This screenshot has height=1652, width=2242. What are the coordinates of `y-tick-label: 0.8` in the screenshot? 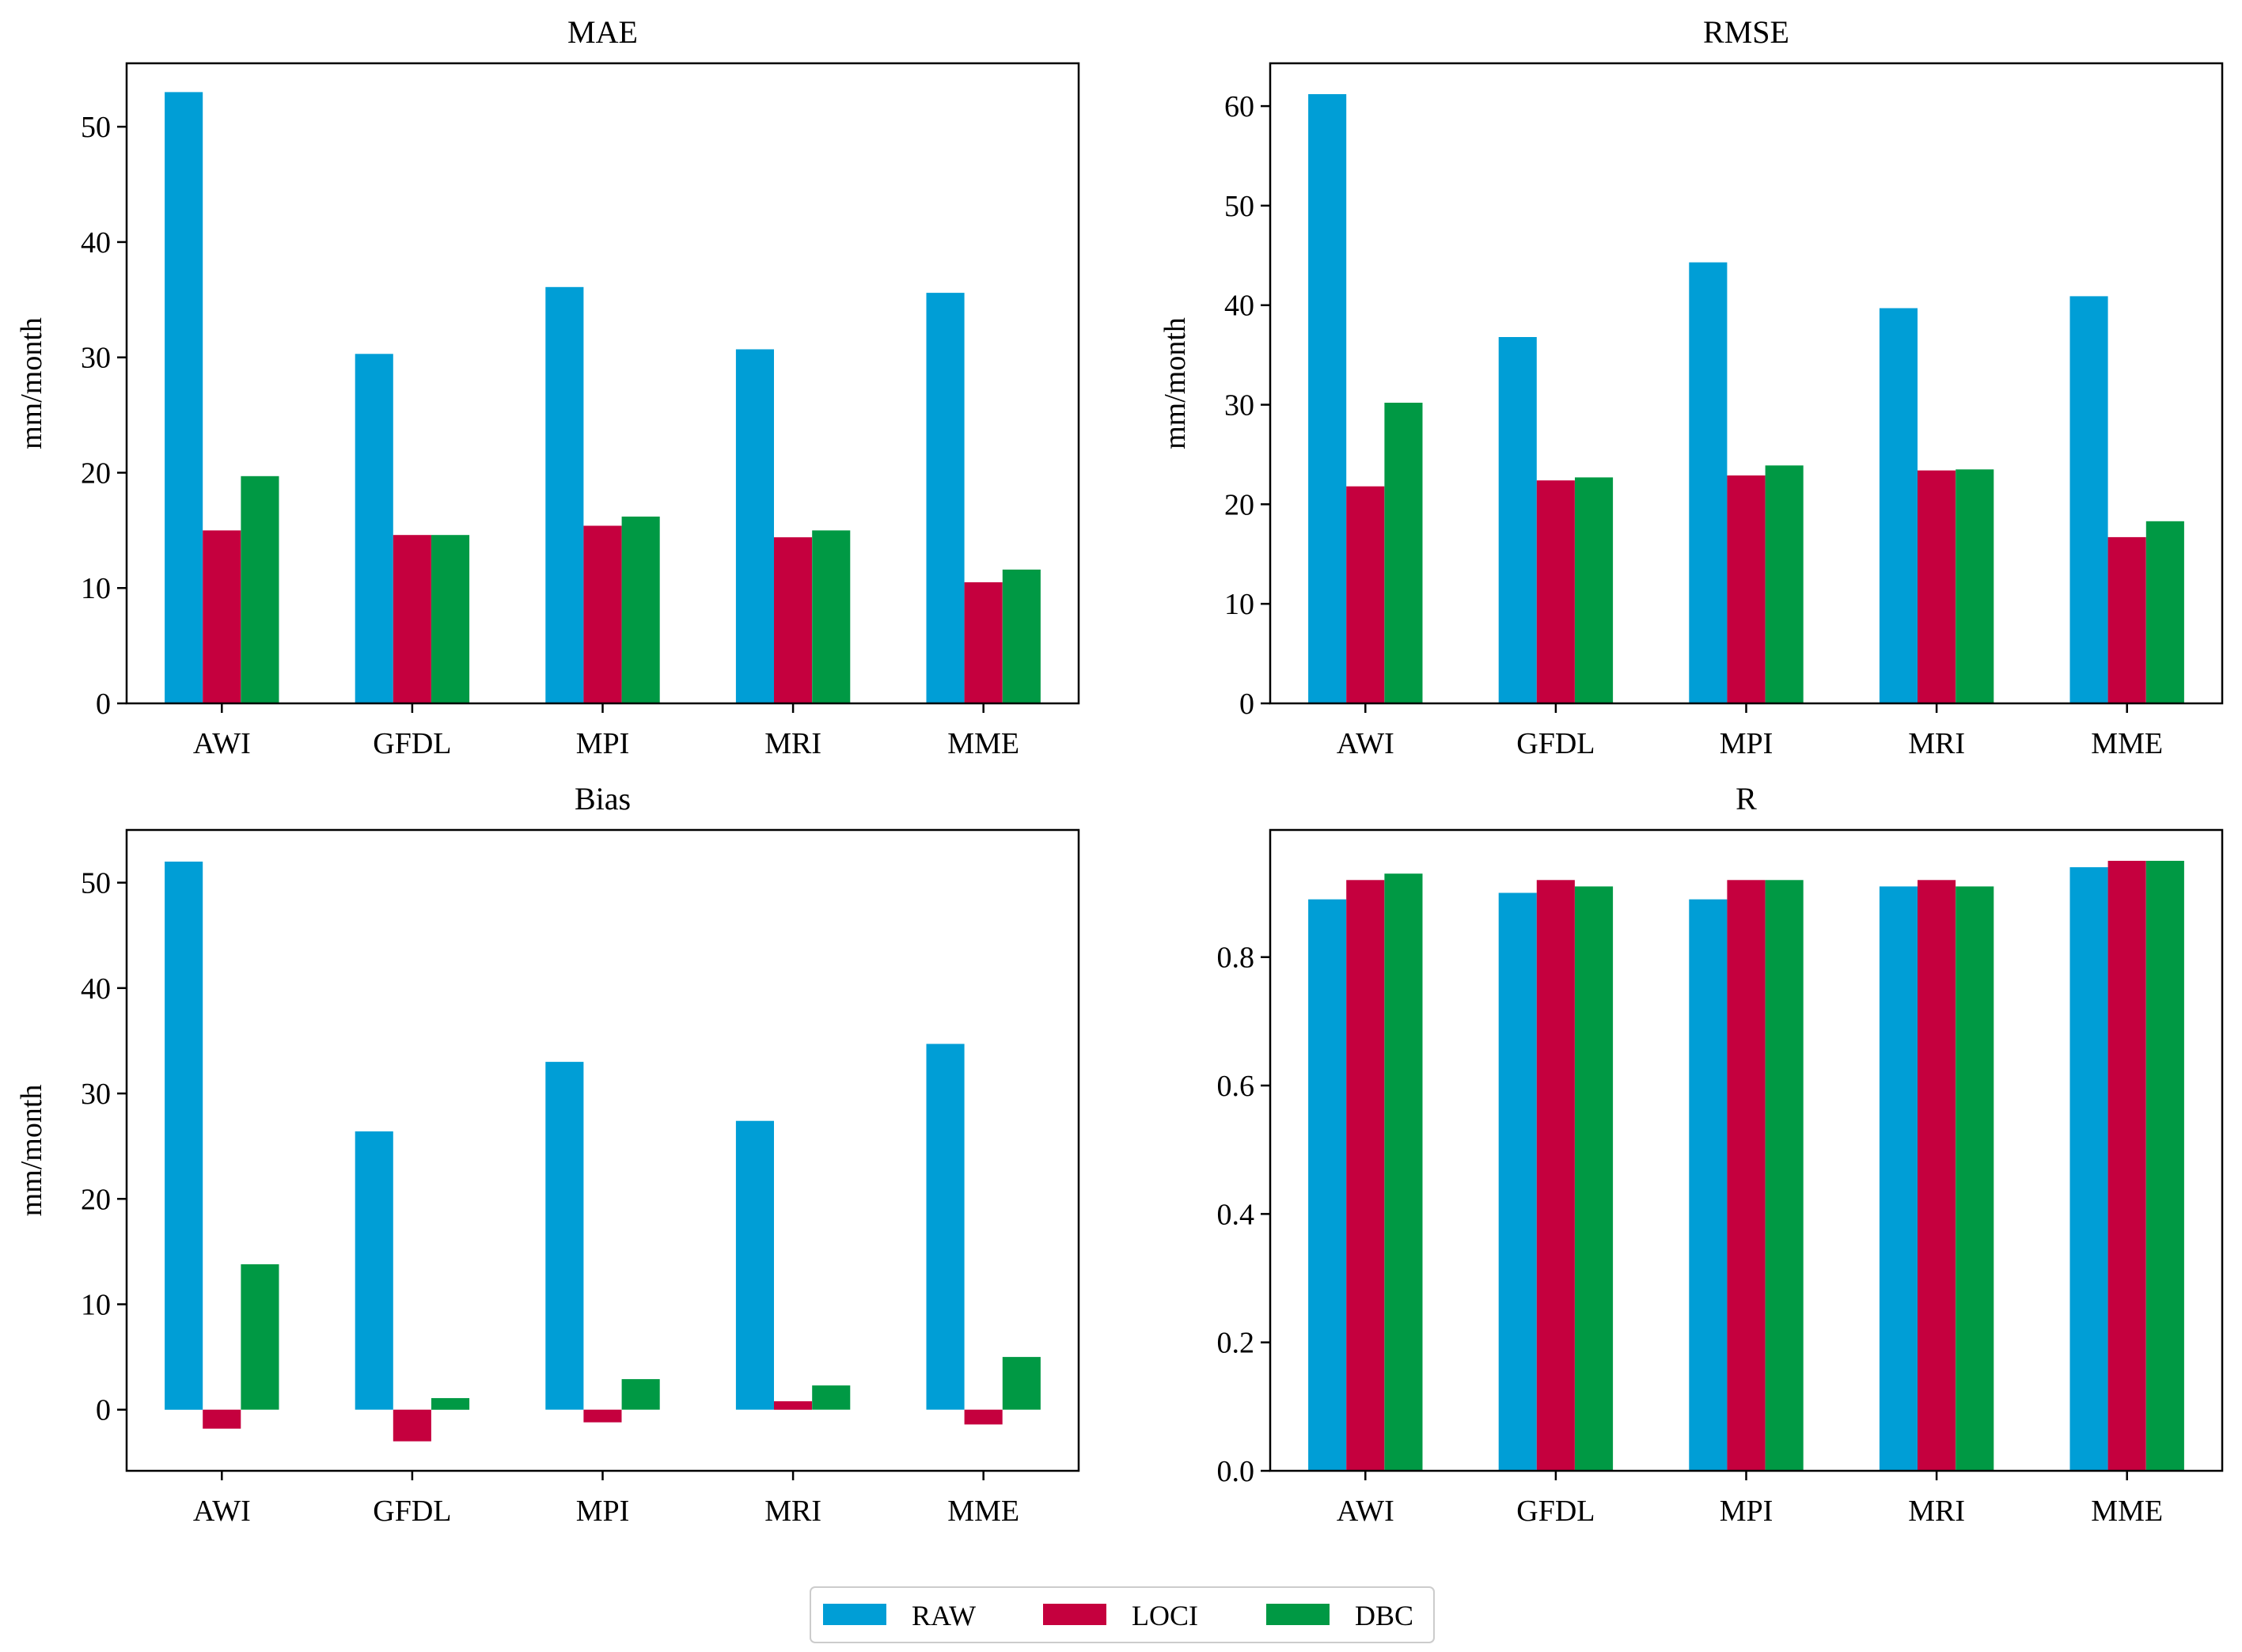 It's located at (1236, 959).